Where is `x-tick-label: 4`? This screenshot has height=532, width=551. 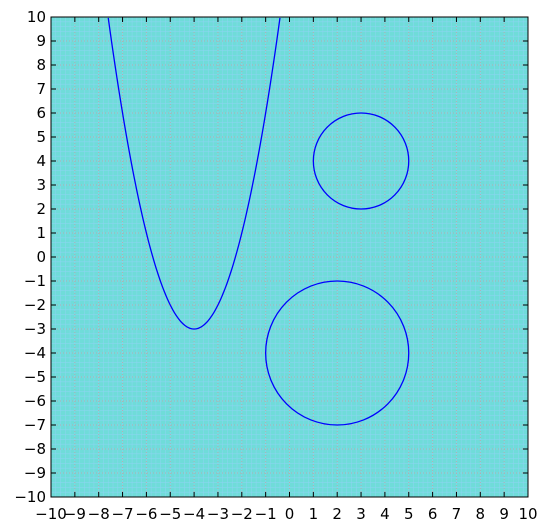
x-tick-label: 4 is located at coordinates (385, 514).